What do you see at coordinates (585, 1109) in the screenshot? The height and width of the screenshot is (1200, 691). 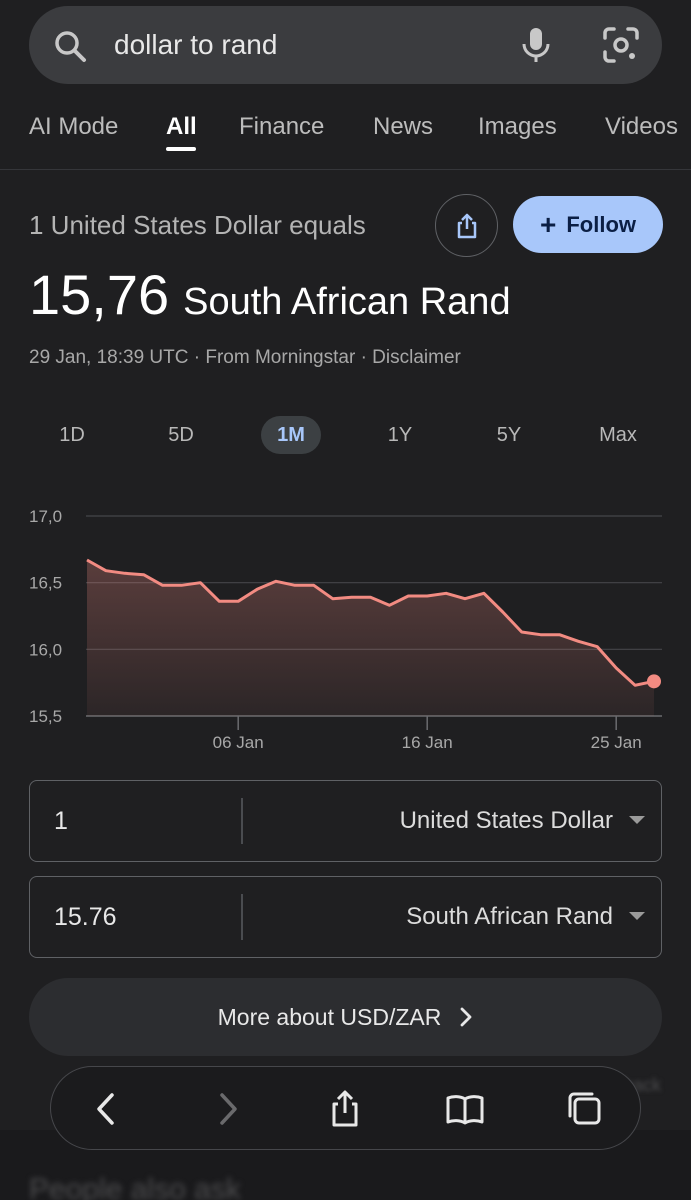 I see `tabs-icon` at bounding box center [585, 1109].